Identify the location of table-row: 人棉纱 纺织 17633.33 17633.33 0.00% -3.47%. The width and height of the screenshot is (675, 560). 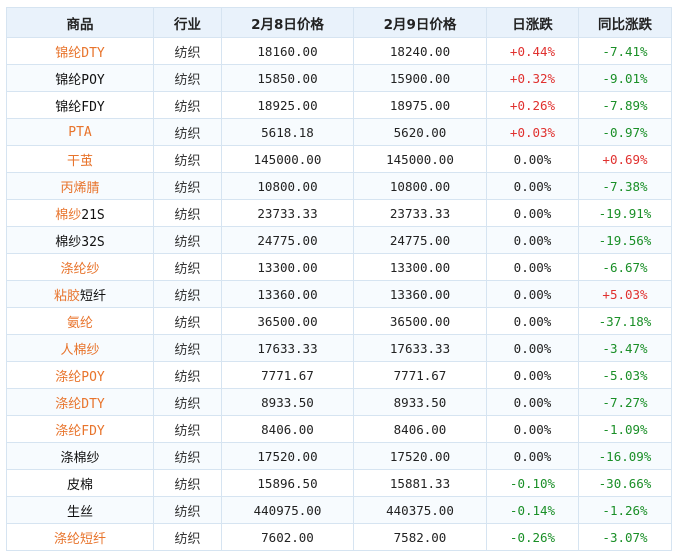
(339, 348).